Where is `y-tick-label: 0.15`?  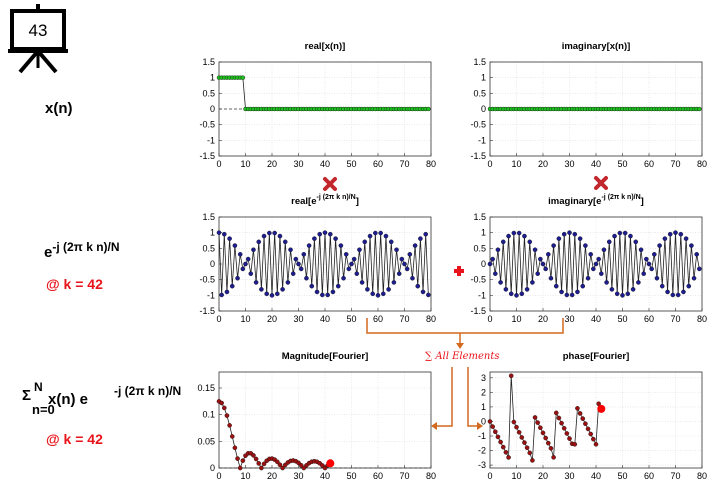
y-tick-label: 0.15 is located at coordinates (206, 388).